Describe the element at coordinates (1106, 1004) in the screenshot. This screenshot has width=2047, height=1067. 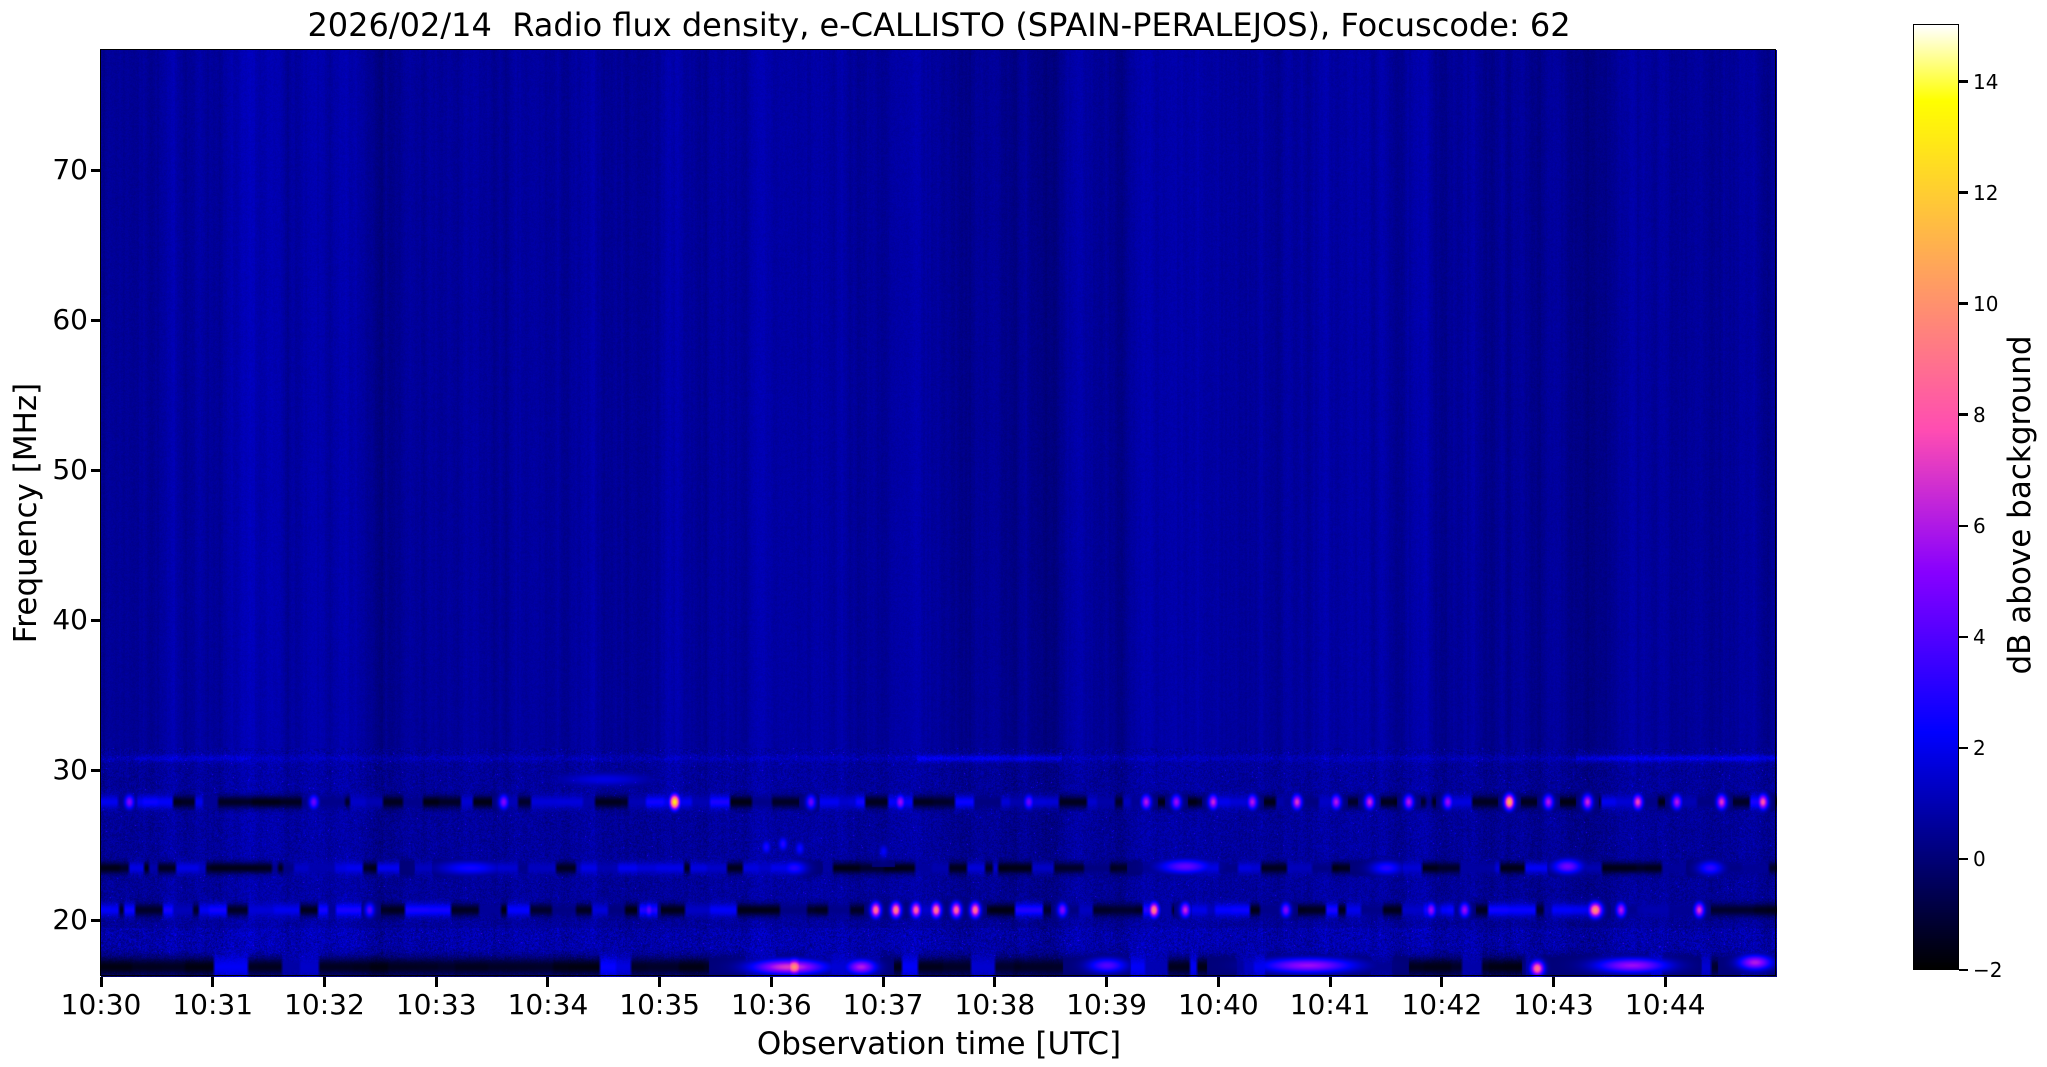
I see `x-tick-label: 10:39` at that location.